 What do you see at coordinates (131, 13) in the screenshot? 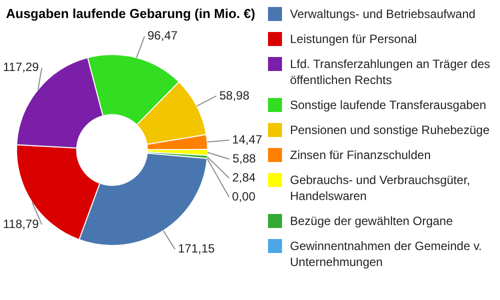
I see `chart-title: Ausgaben laufende Gebarung (in Mio. €)` at bounding box center [131, 13].